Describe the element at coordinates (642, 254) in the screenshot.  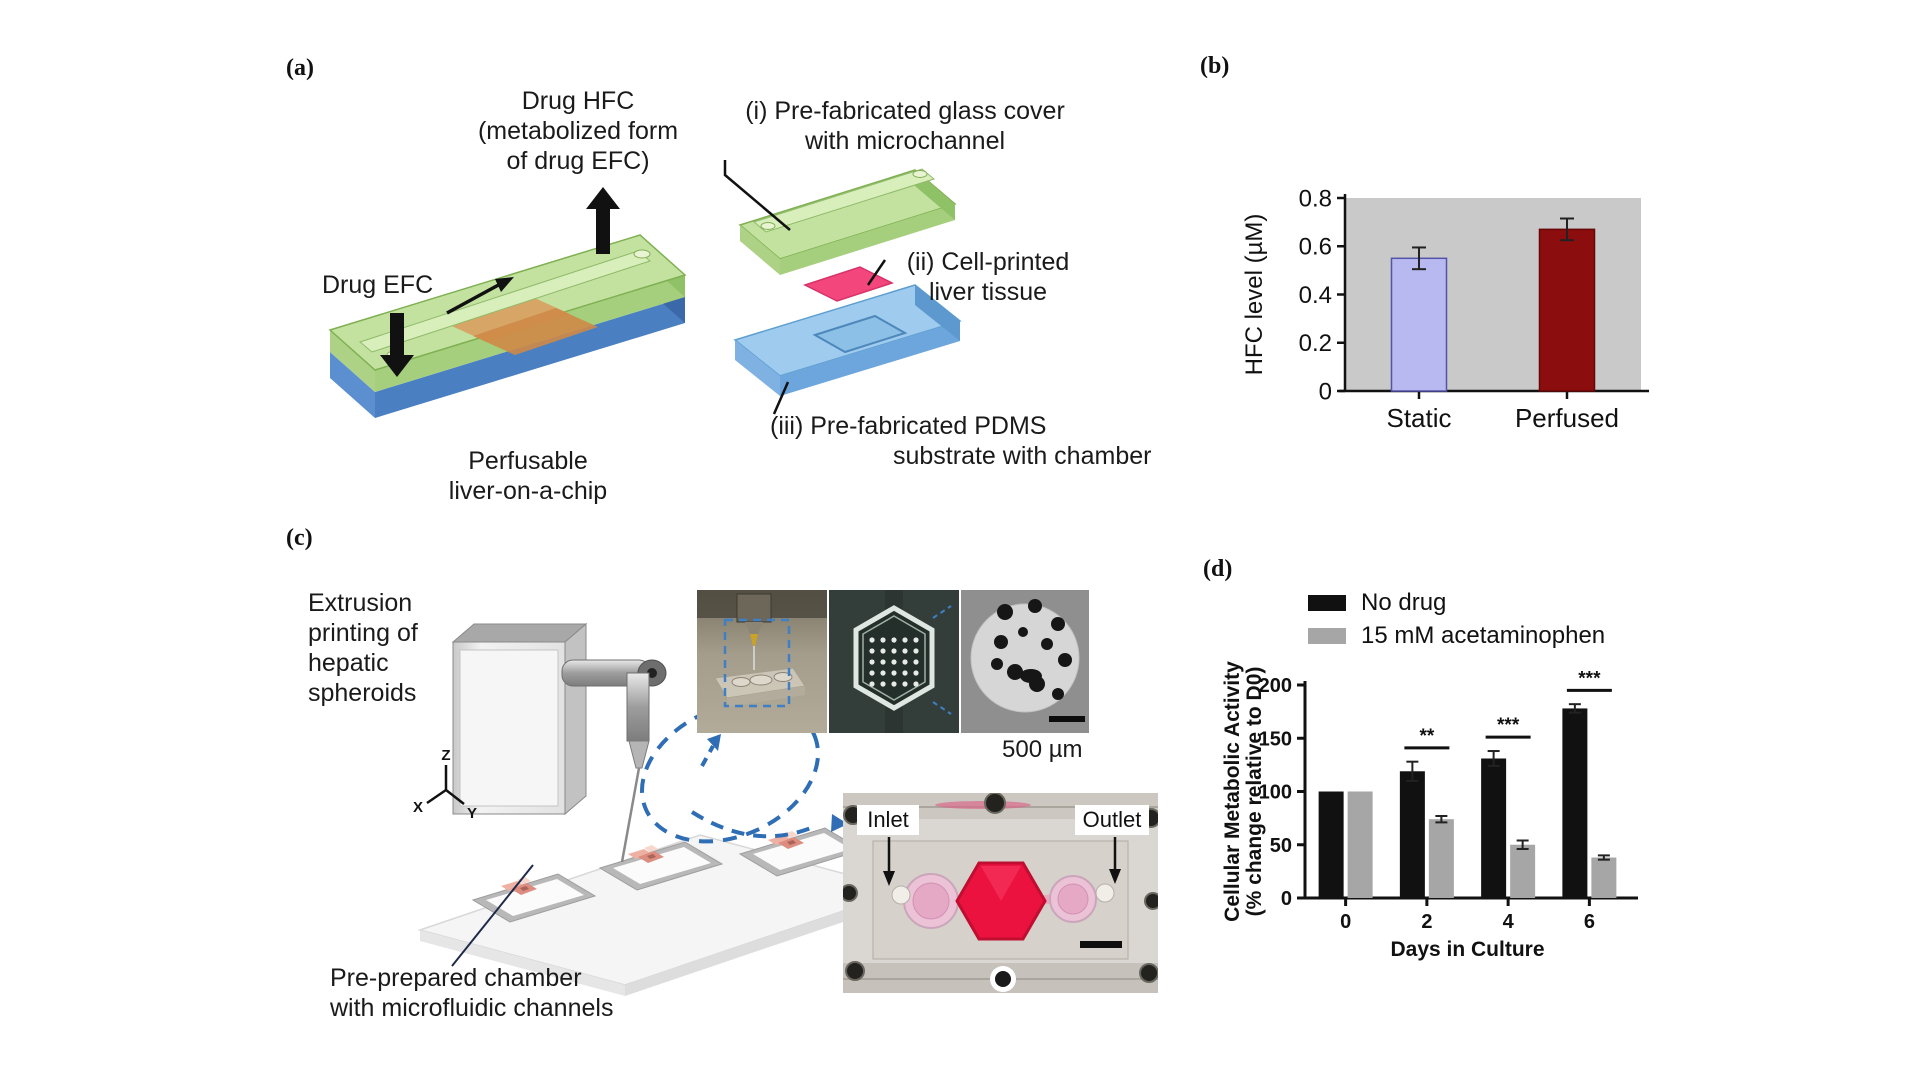
I see `outlet-port` at that location.